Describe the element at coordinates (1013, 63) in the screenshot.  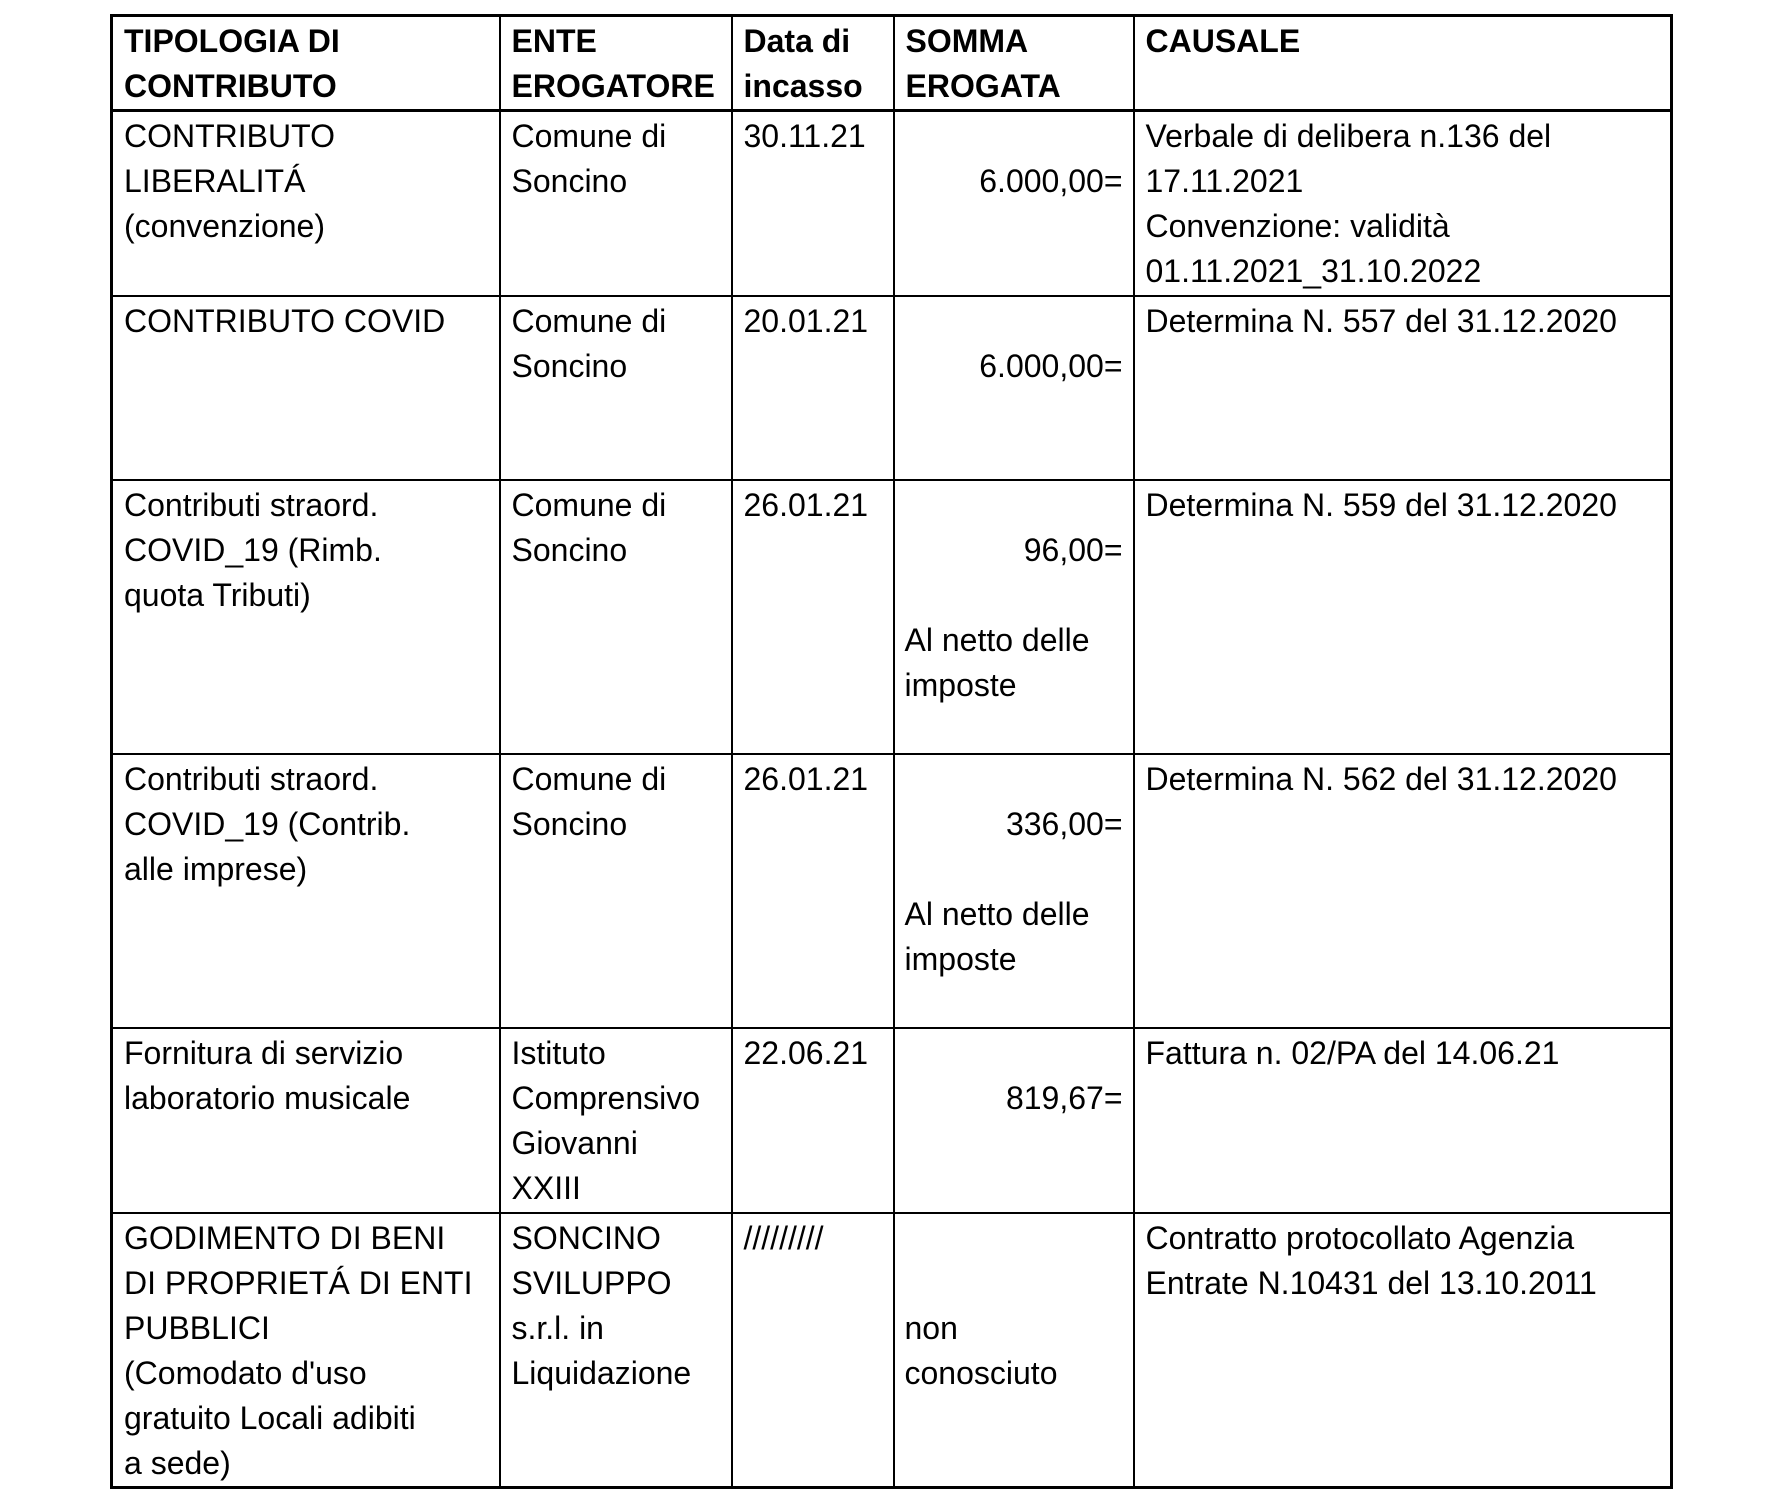
I see `header-somma-erogata: SOMMA EROGATA` at that location.